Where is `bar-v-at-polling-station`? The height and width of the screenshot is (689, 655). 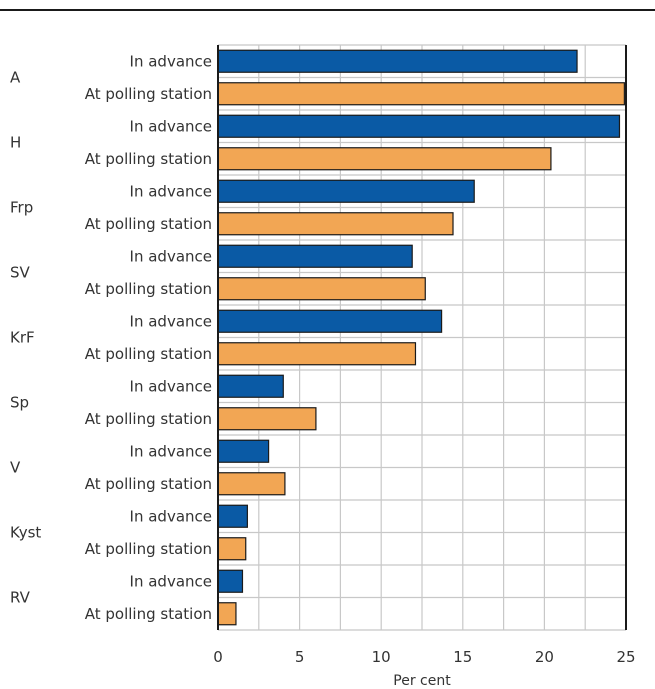 bar-v-at-polling-station is located at coordinates (251, 484).